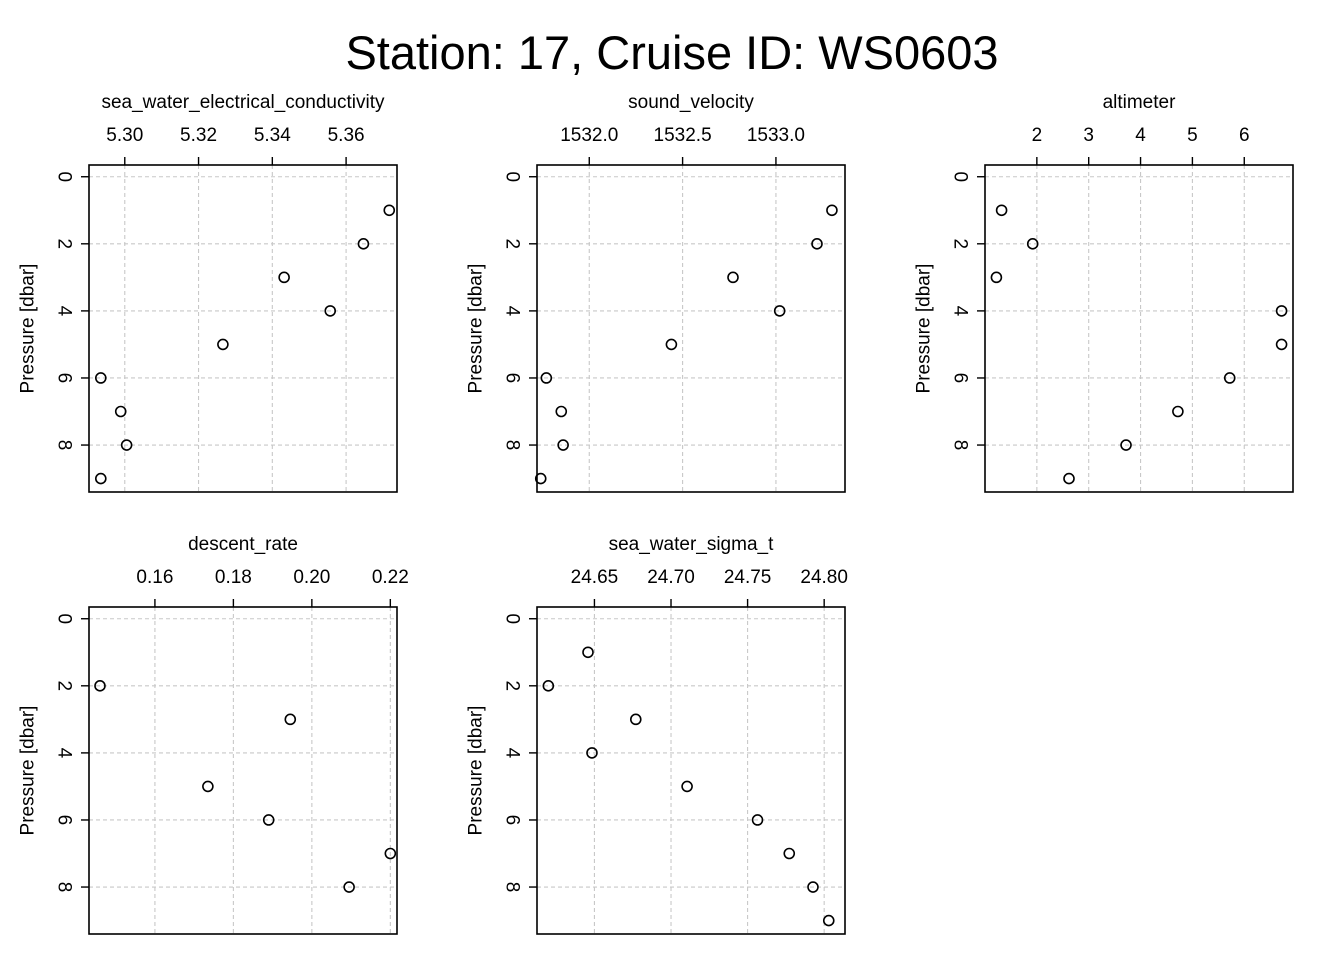 This screenshot has width=1344, height=960. What do you see at coordinates (1140, 135) in the screenshot?
I see `x-tick-label: 4` at bounding box center [1140, 135].